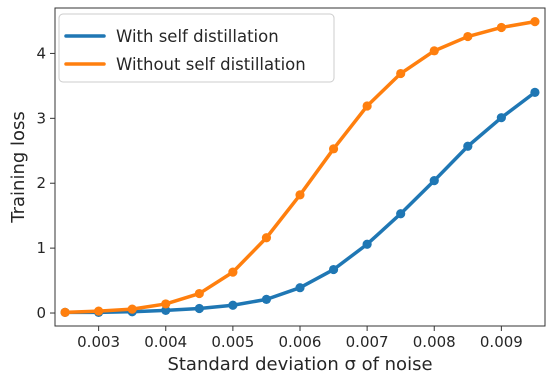  I want to click on y-tick-label: 2, so click(41, 183).